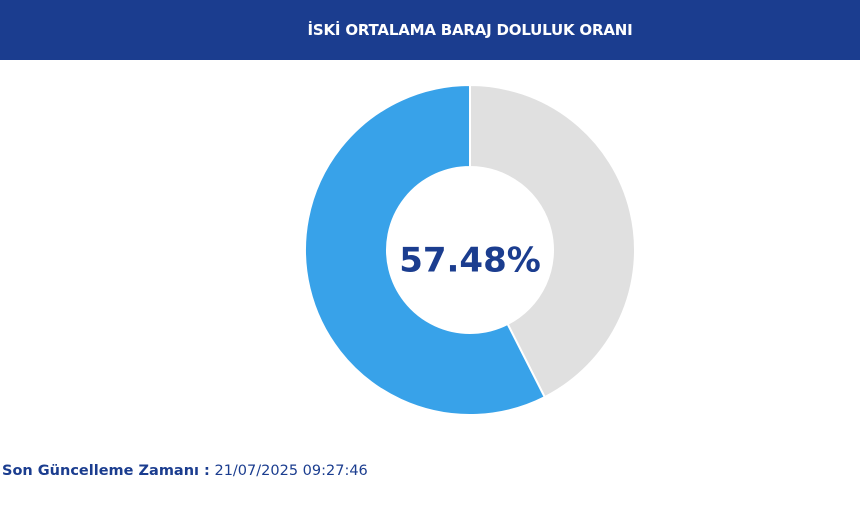 The image size is (860, 505). What do you see at coordinates (470, 261) in the screenshot?
I see `center-percentage-label: 57.48%` at bounding box center [470, 261].